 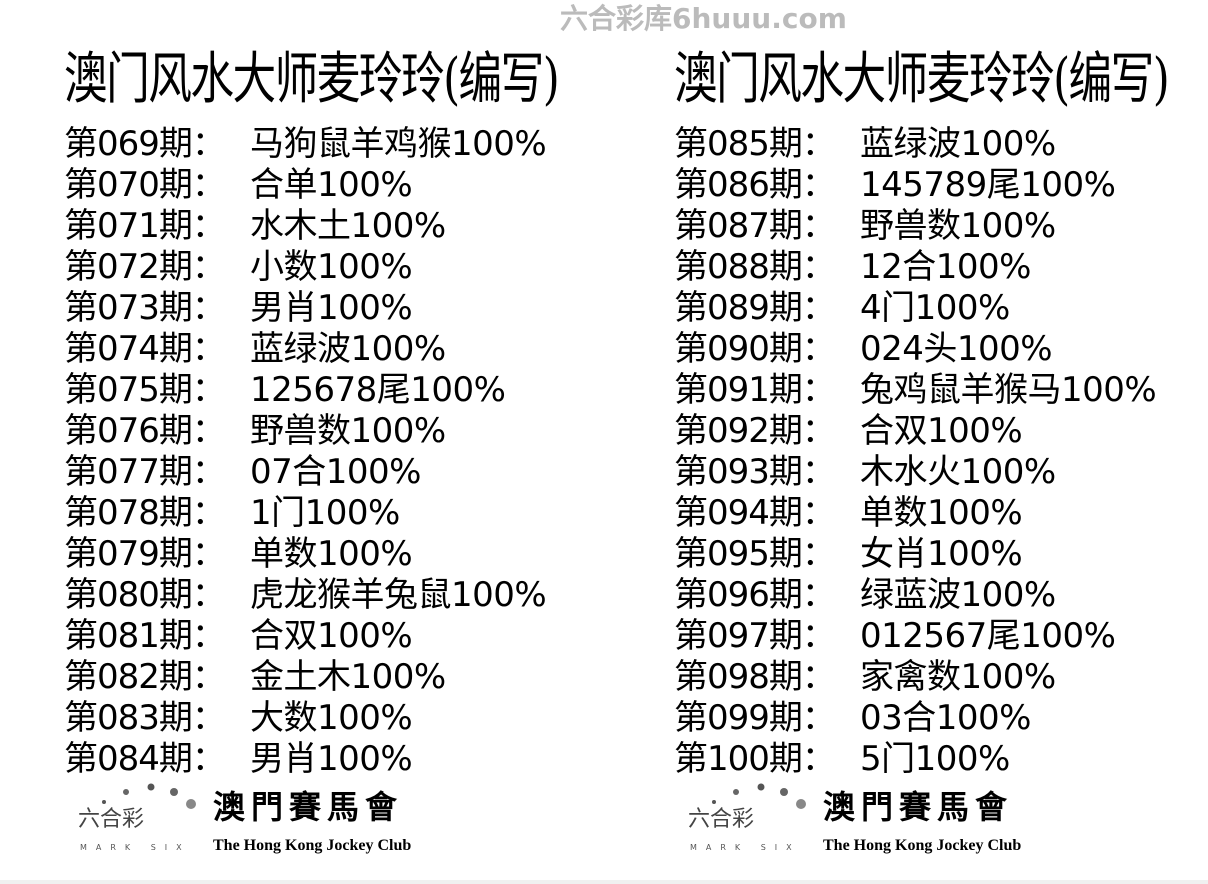 I want to click on list-item: 第088期： 12合100%, so click(x=941, y=267).